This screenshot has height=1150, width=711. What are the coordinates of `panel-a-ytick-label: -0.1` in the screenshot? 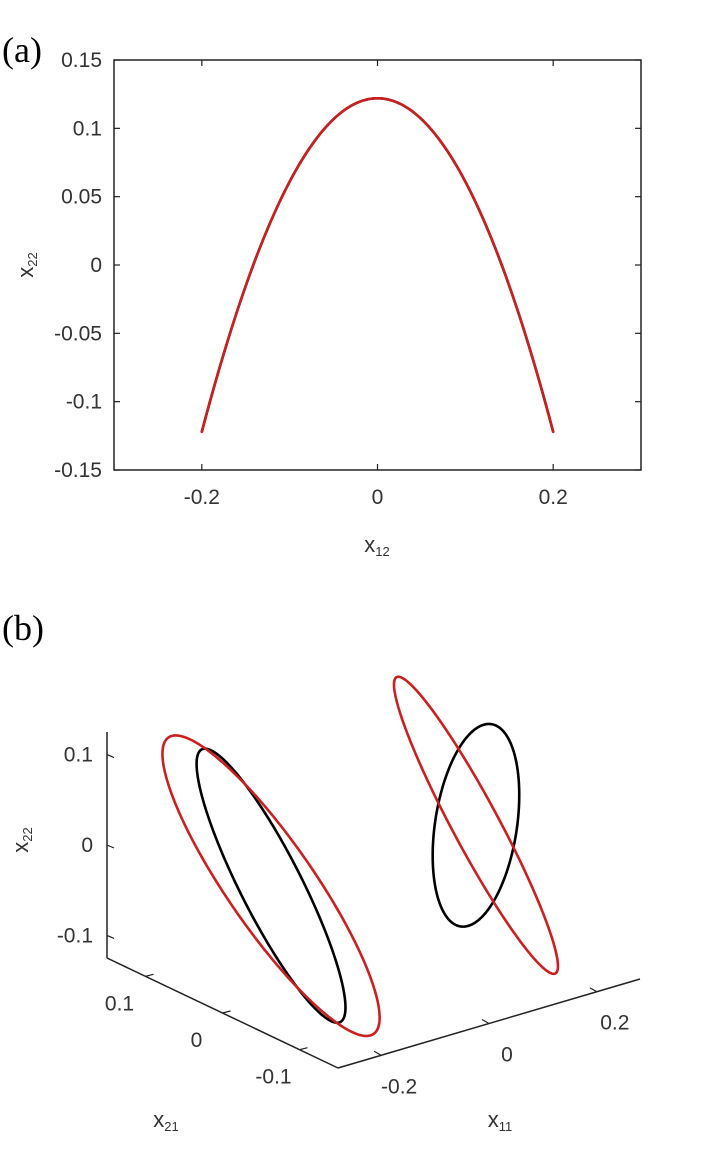 It's located at (84, 402).